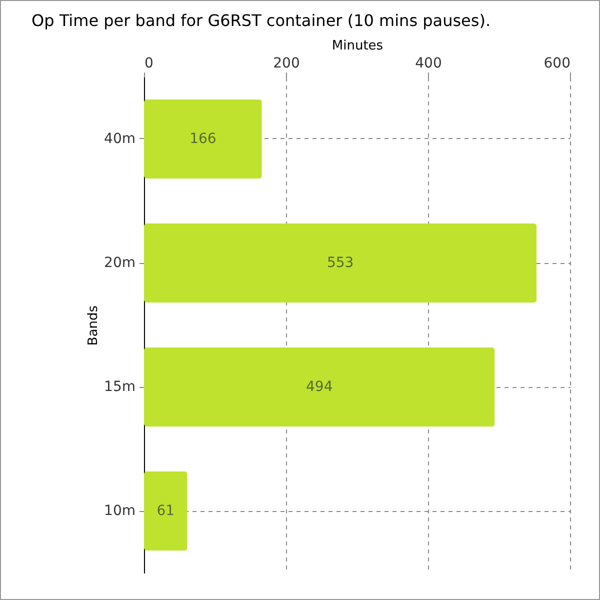  Describe the element at coordinates (120, 387) in the screenshot. I see `y-tick-label: 15m` at that location.